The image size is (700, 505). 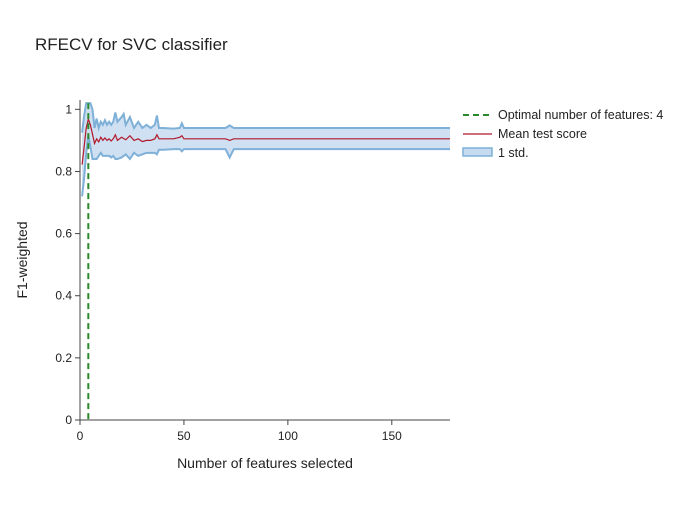 I want to click on std-band-layer, so click(x=266, y=149).